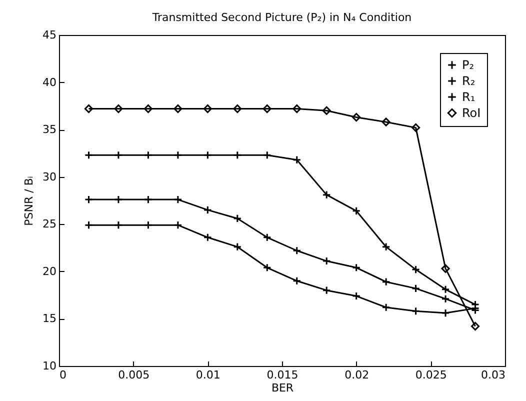 The width and height of the screenshot is (526, 401). Describe the element at coordinates (469, 97) in the screenshot. I see `legend-label: R₁` at that location.